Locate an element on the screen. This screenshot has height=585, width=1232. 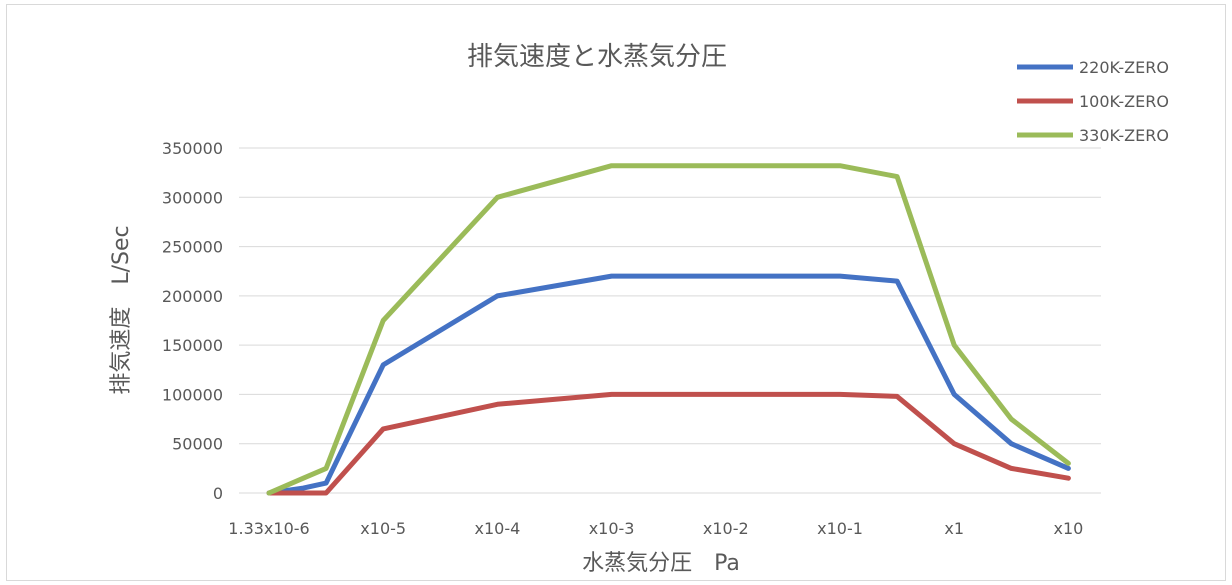
legend-label: 220K-ZERO is located at coordinates (1124, 67).